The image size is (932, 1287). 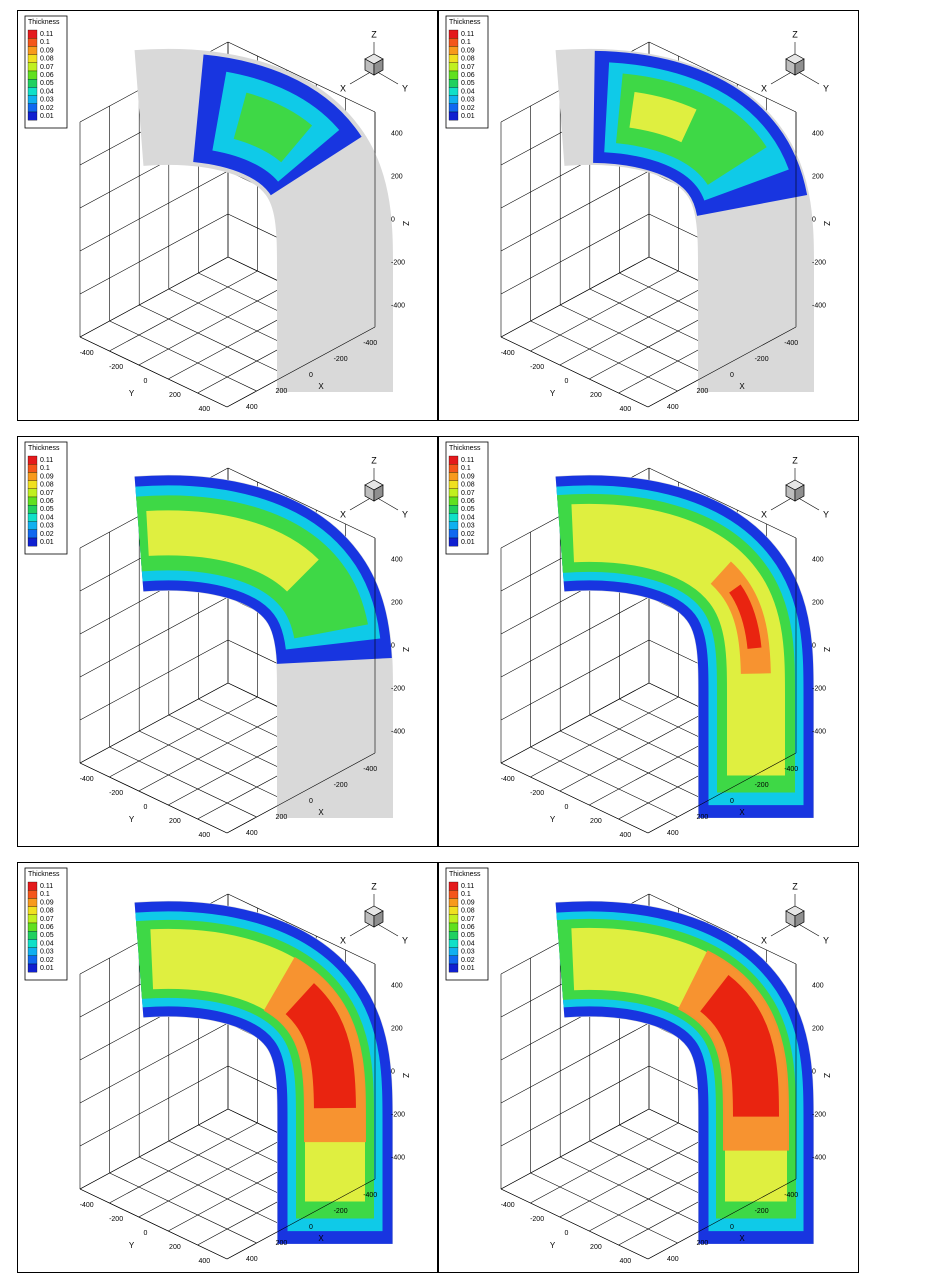 What do you see at coordinates (175, 395) in the screenshot?
I see `y-tick-label: 200` at bounding box center [175, 395].